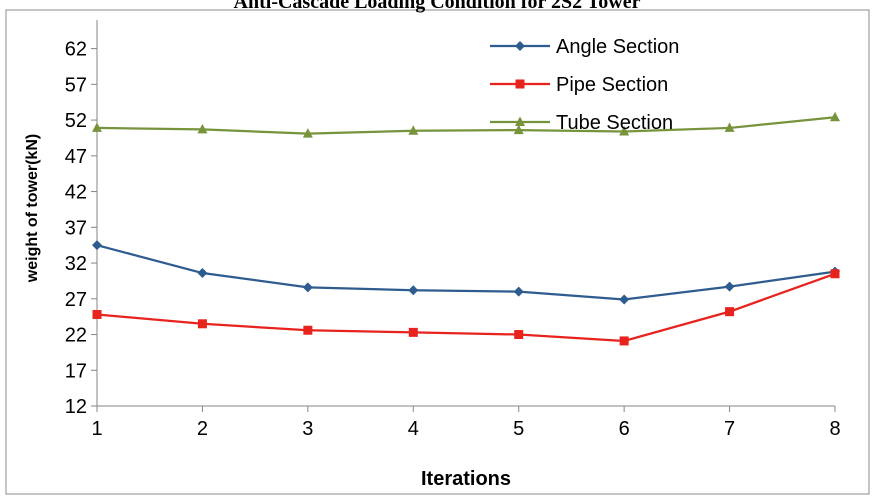 Image resolution: width=875 pixels, height=496 pixels. Describe the element at coordinates (624, 429) in the screenshot. I see `x-tick-label: 6` at that location.